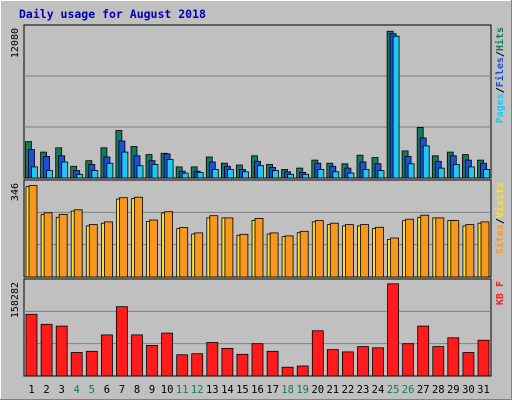  What do you see at coordinates (500, 287) in the screenshot?
I see `legend-entry: F` at bounding box center [500, 287].